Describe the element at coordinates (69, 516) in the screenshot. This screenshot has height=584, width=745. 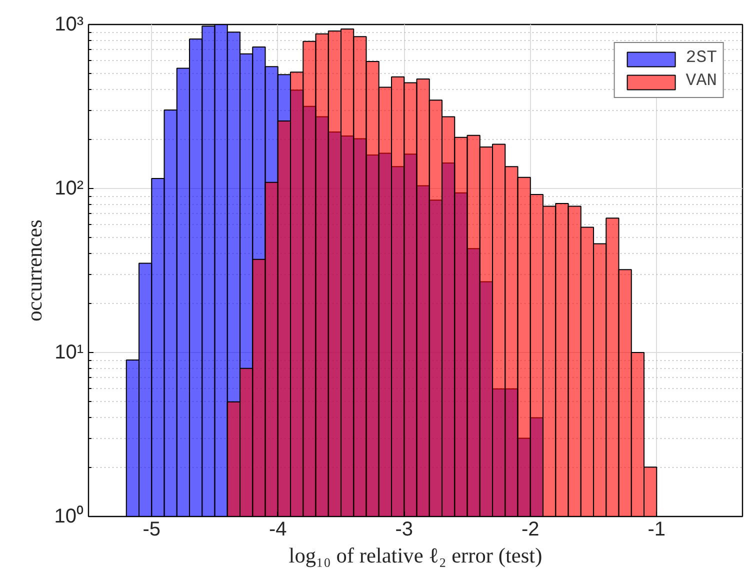
I see `y-tick-label: 10⁰` at that location.